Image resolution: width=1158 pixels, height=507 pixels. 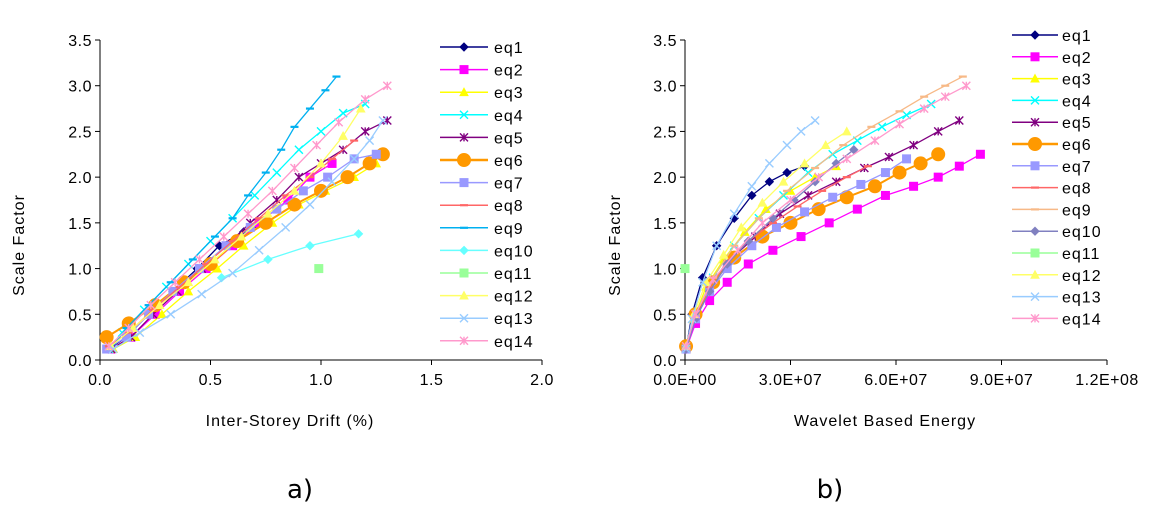 I want to click on y-tick-label: 3.5, so click(x=80, y=41).